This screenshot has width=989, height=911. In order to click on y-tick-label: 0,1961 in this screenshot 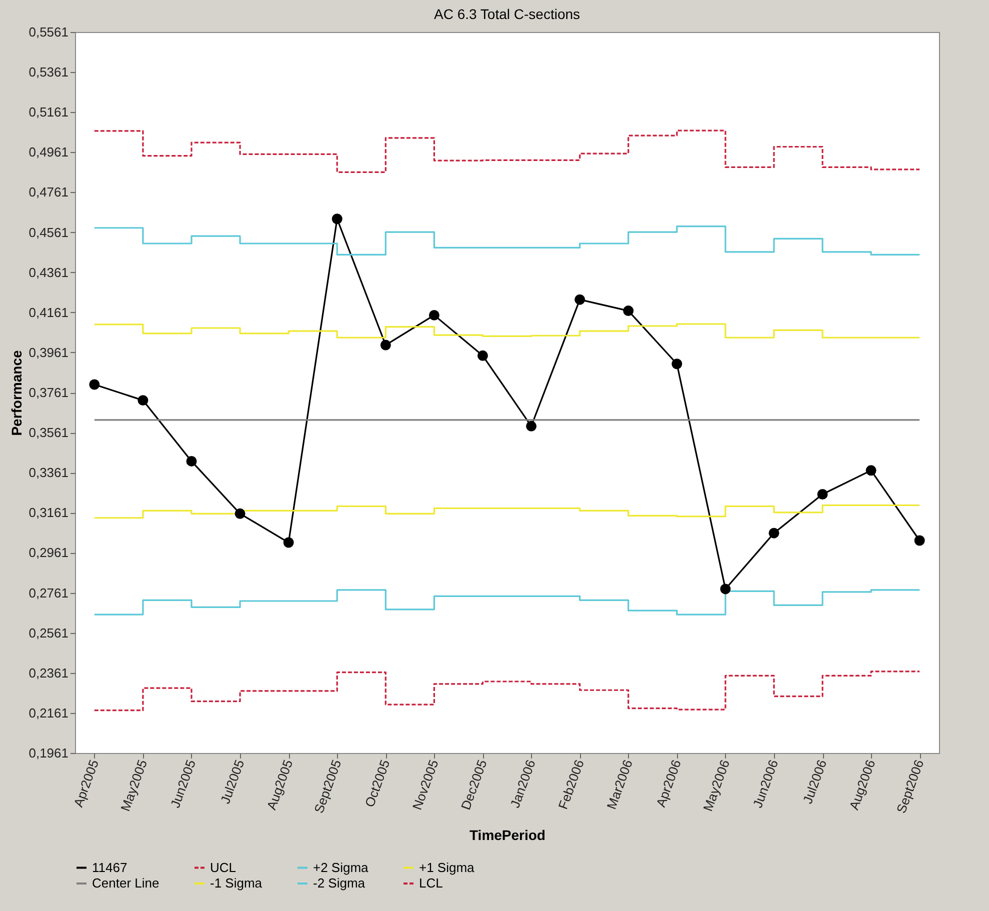, I will do `click(48, 753)`.